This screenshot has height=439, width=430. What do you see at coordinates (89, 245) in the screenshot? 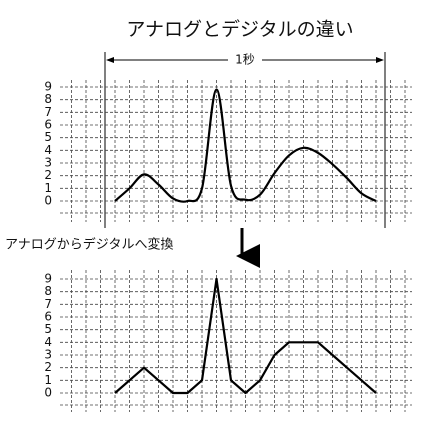
I see `annotation: アナログからデジタルへ変換` at bounding box center [89, 245].